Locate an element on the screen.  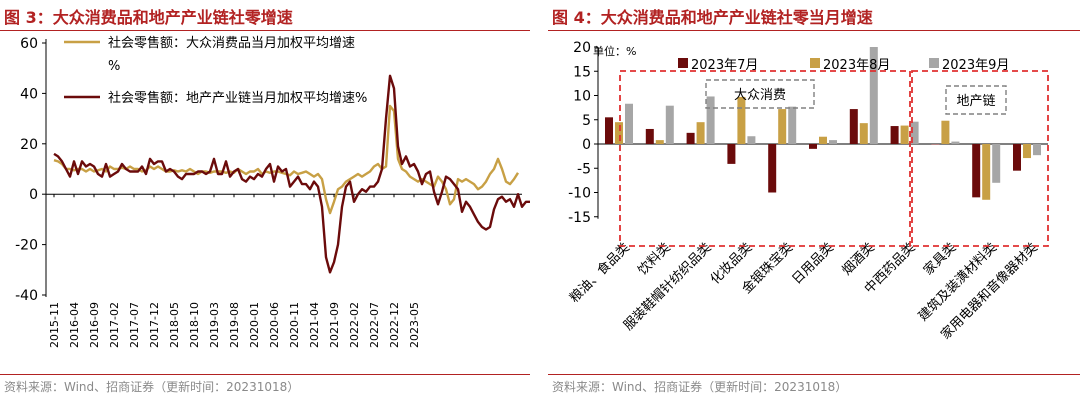
left-series-line is located at coordinates (286, 159).